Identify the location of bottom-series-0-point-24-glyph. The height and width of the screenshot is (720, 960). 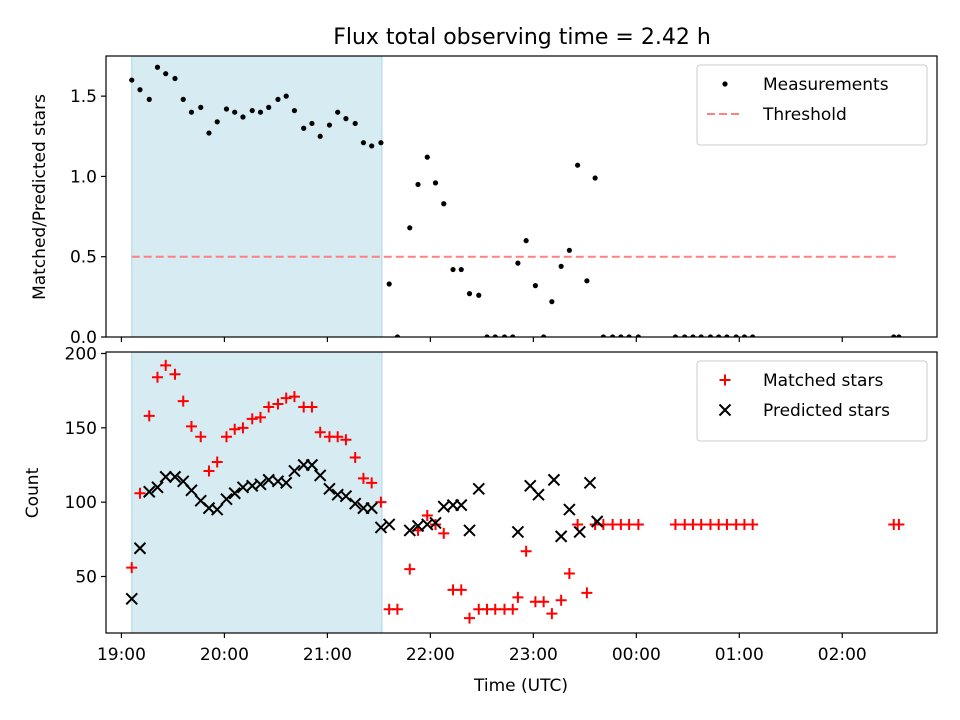
(338, 437).